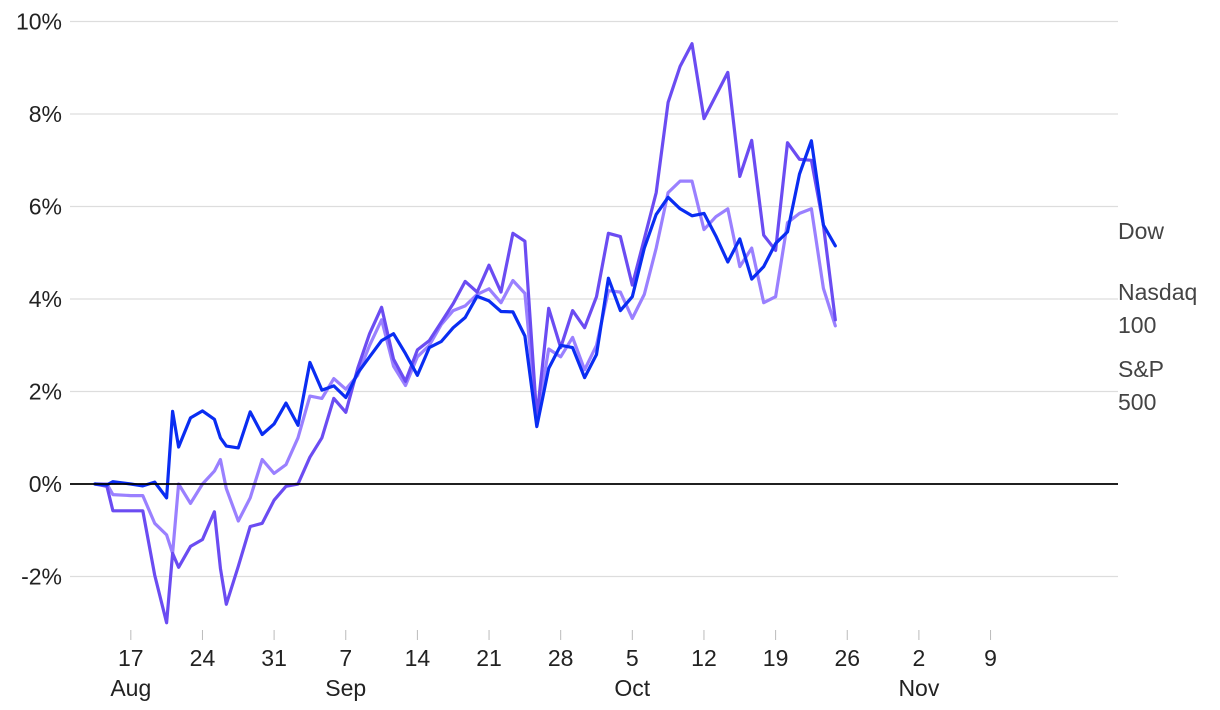 This screenshot has width=1220, height=710. Describe the element at coordinates (489, 658) in the screenshot. I see `x-tick-label: 21` at that location.